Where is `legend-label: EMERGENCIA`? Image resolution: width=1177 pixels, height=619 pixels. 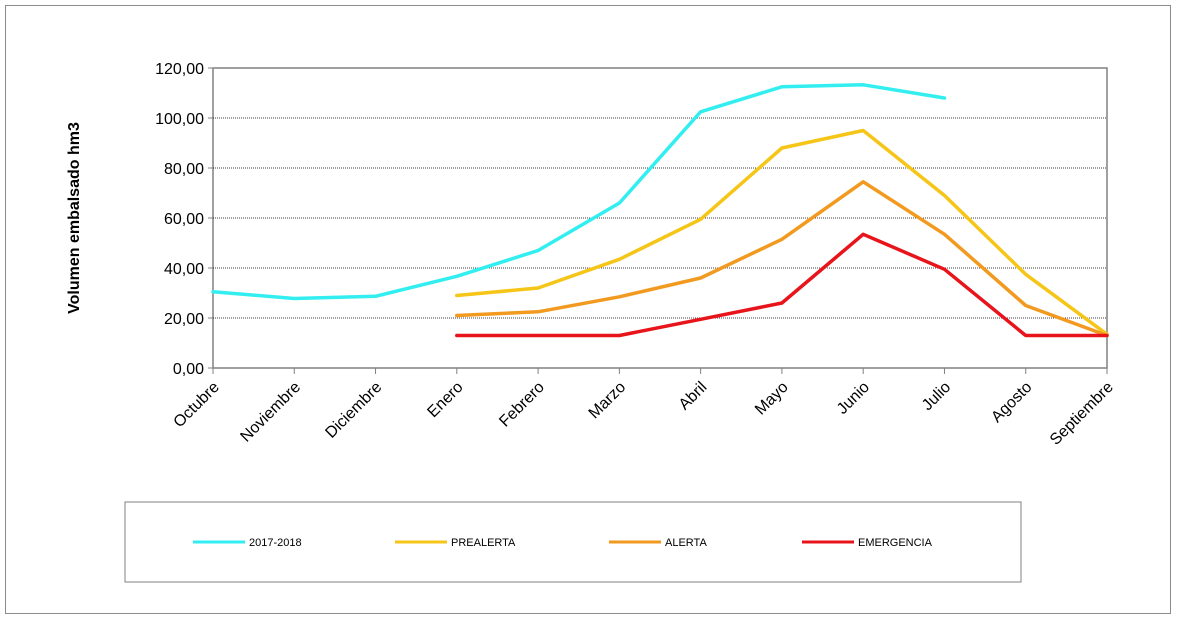 legend-label: EMERGENCIA is located at coordinates (895, 543).